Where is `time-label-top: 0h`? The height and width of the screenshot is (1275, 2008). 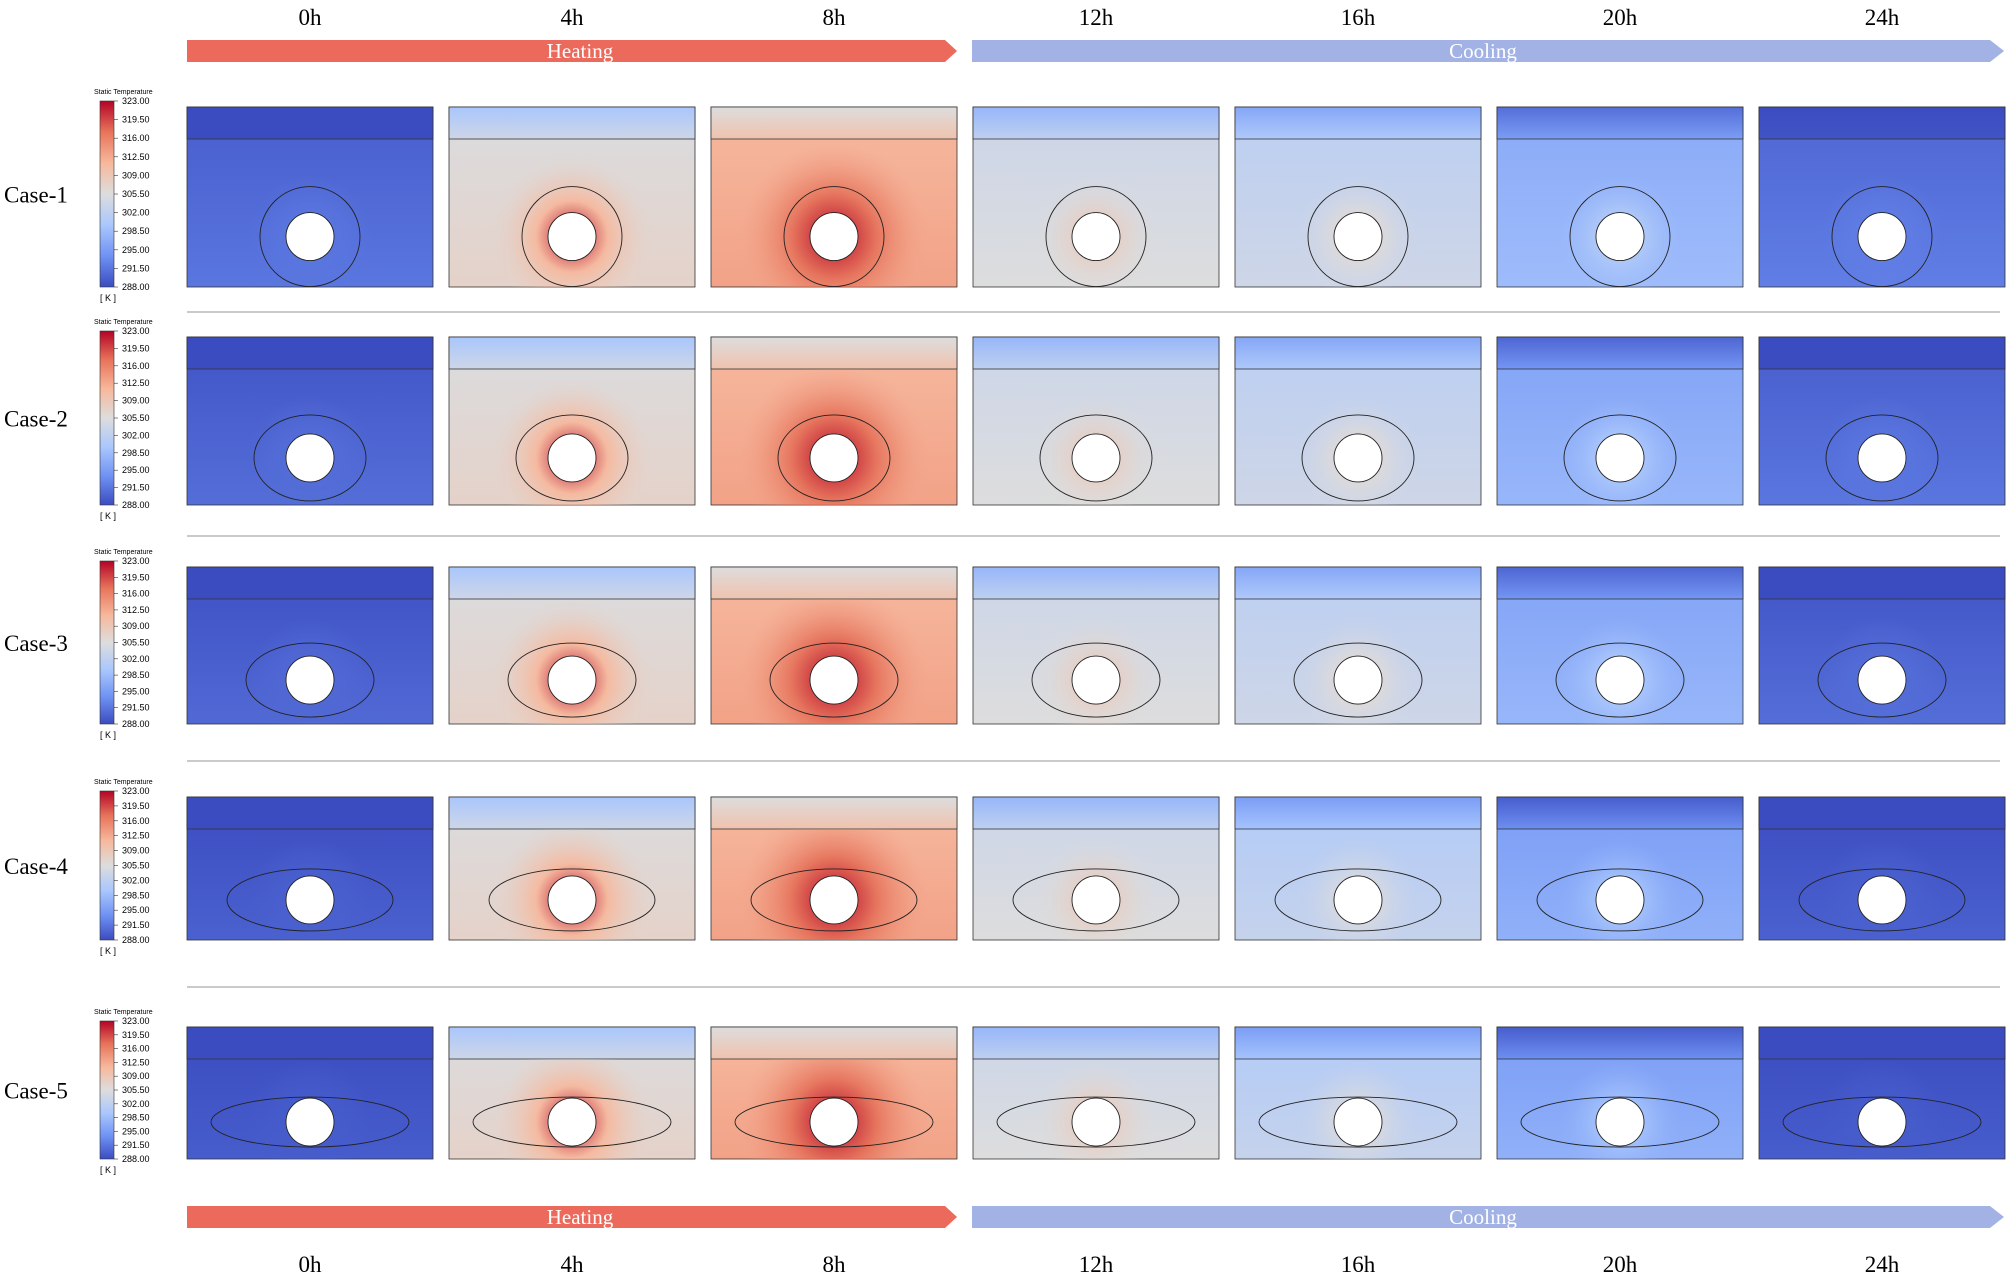 time-label-top: 0h is located at coordinates (311, 17).